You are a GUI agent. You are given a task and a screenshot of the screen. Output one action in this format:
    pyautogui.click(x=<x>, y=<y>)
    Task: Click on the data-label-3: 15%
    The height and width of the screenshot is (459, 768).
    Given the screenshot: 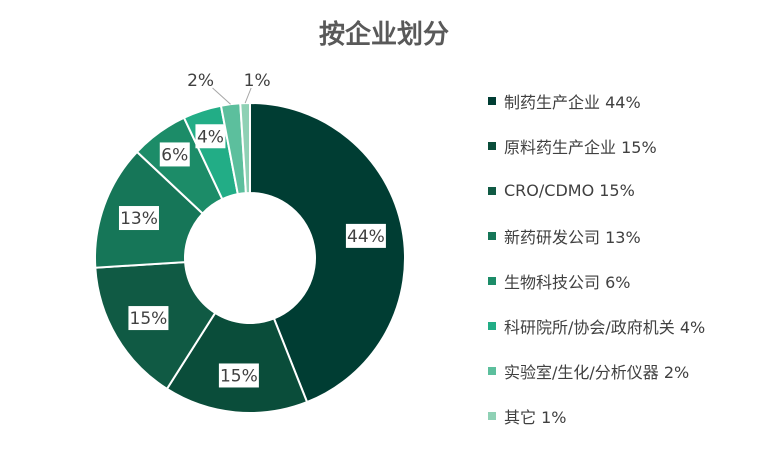 What is the action you would take?
    pyautogui.click(x=149, y=319)
    